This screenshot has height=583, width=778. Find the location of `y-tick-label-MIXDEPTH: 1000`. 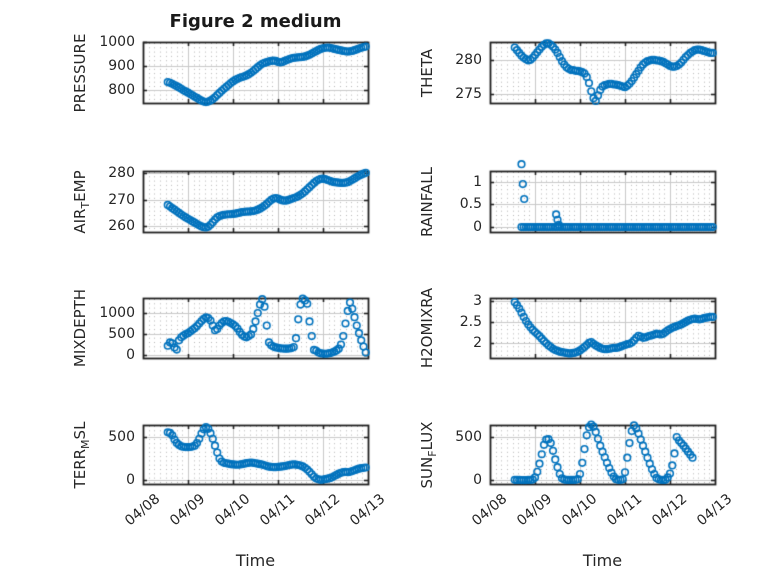

y-tick-label-MIXDEPTH: 1000 is located at coordinates (117, 313).